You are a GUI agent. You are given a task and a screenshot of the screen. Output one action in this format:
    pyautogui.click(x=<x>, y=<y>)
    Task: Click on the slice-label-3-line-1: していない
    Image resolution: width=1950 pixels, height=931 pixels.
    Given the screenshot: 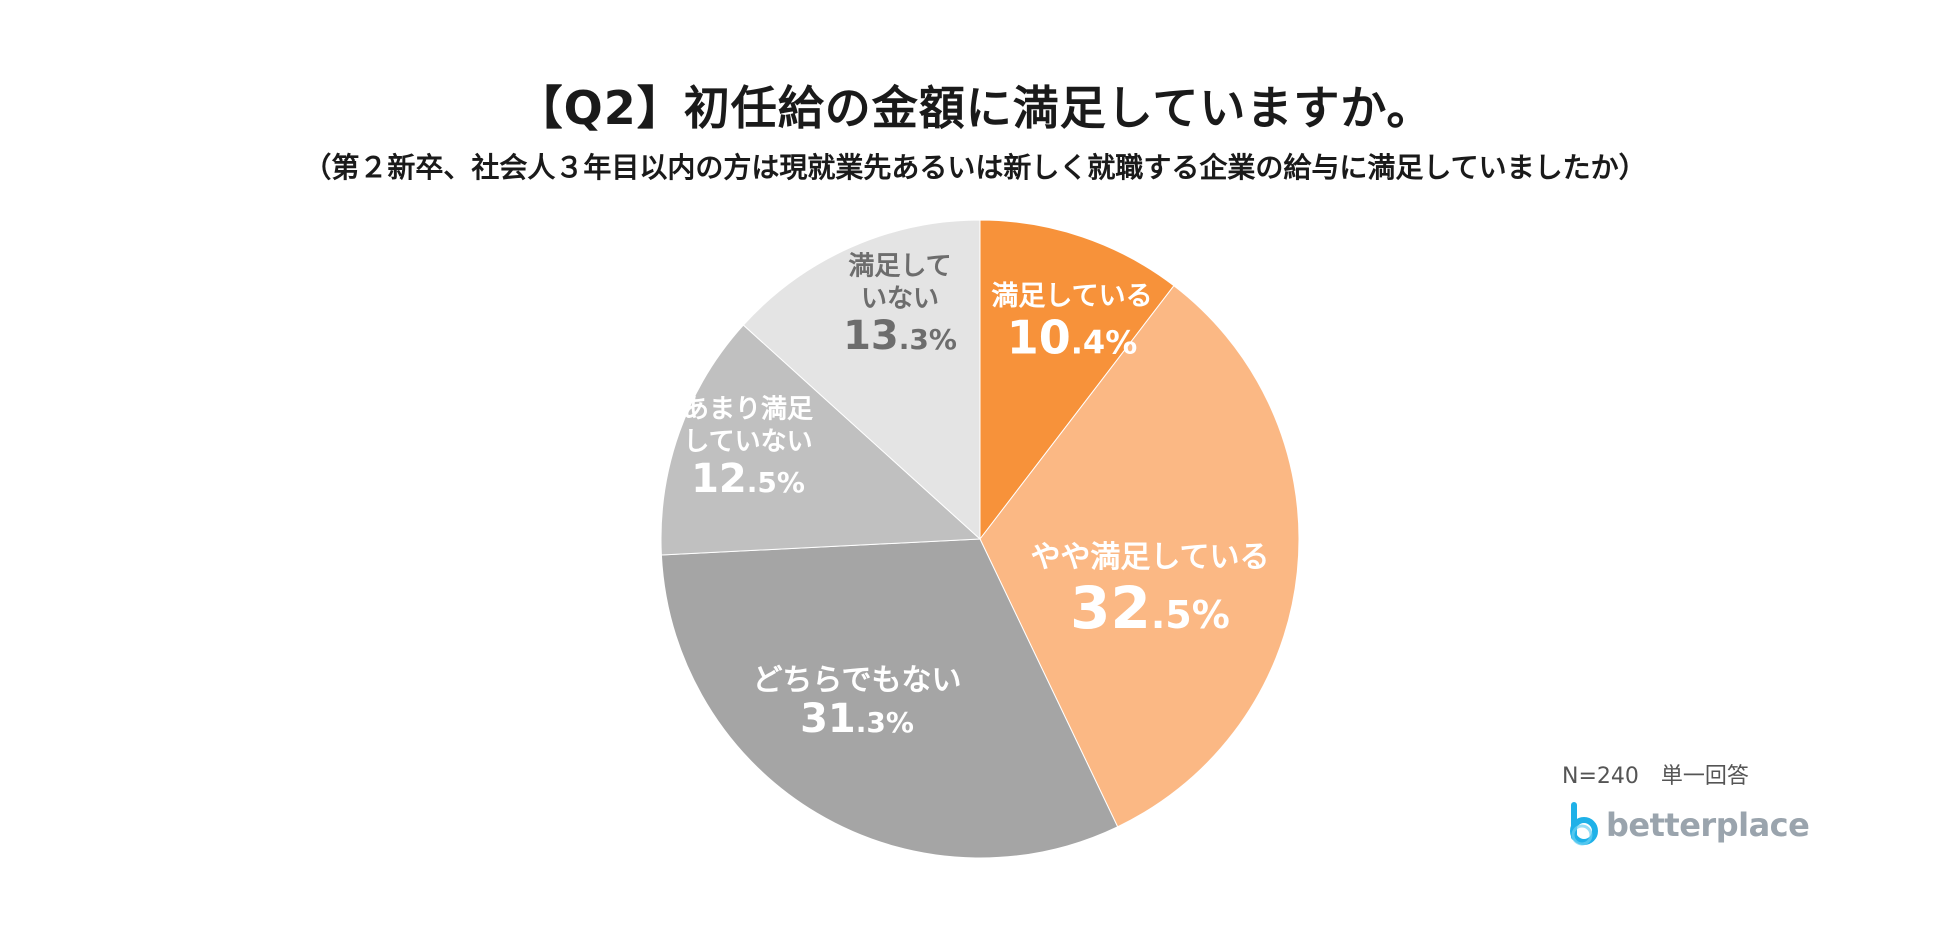 What is the action you would take?
    pyautogui.click(x=747, y=442)
    